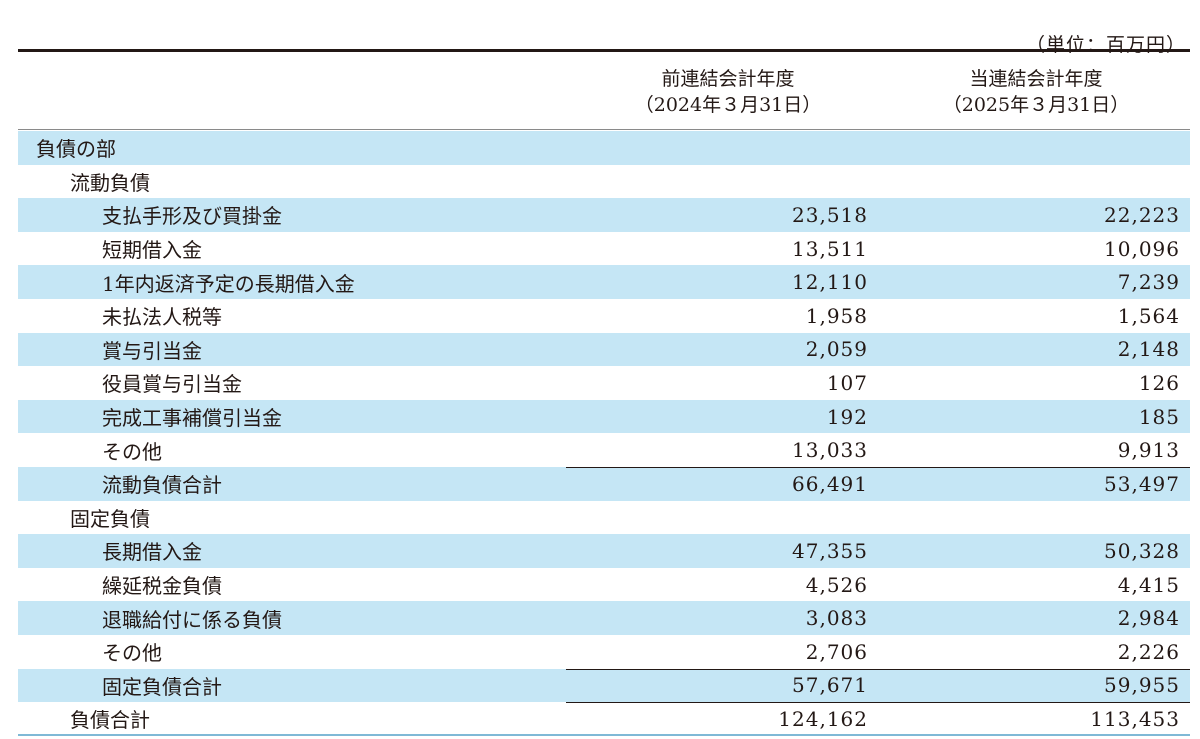  What do you see at coordinates (152, 250) in the screenshot?
I see `row-label: 短期借入金` at bounding box center [152, 250].